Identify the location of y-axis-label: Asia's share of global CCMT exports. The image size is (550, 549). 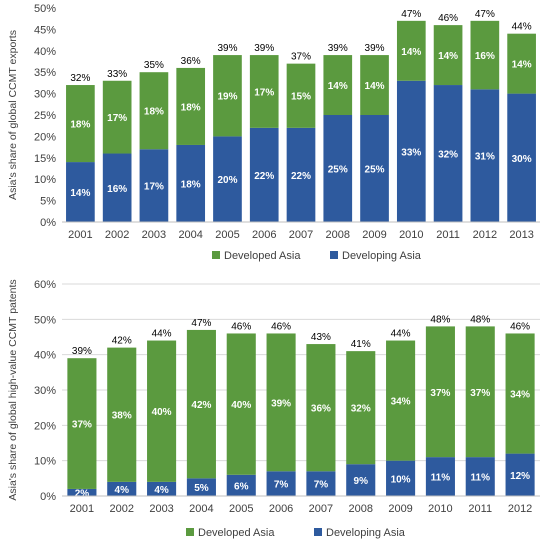
(13, 115).